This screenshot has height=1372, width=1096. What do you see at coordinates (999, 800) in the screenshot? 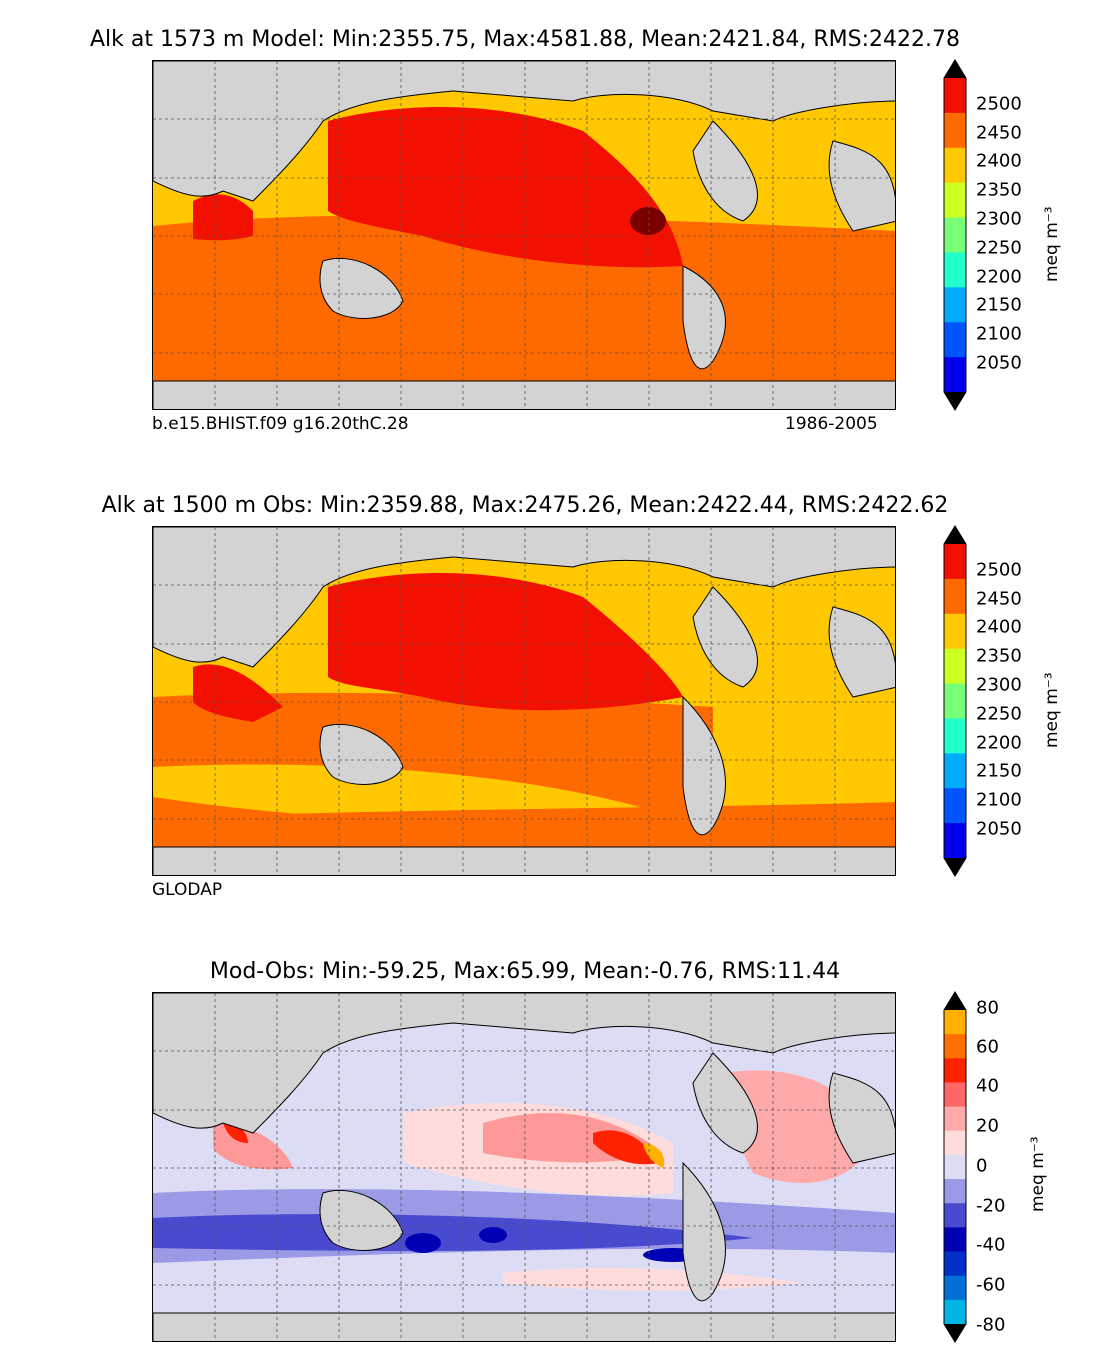
I see `cb2-tick: 2100` at bounding box center [999, 800].